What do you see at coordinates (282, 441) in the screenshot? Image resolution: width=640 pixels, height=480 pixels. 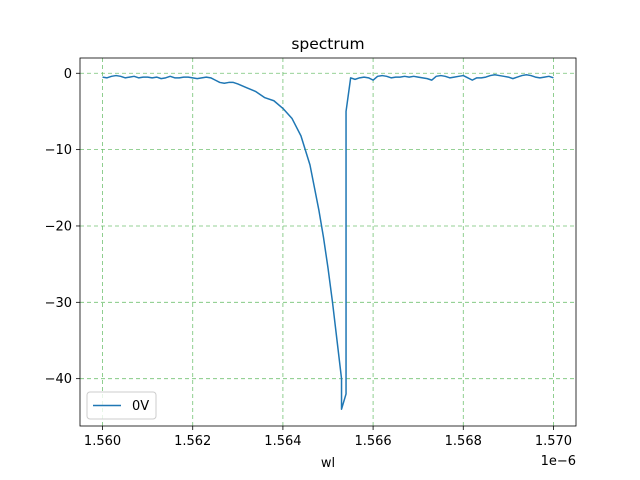 I see `x-tick-label: 1.564` at bounding box center [282, 441].